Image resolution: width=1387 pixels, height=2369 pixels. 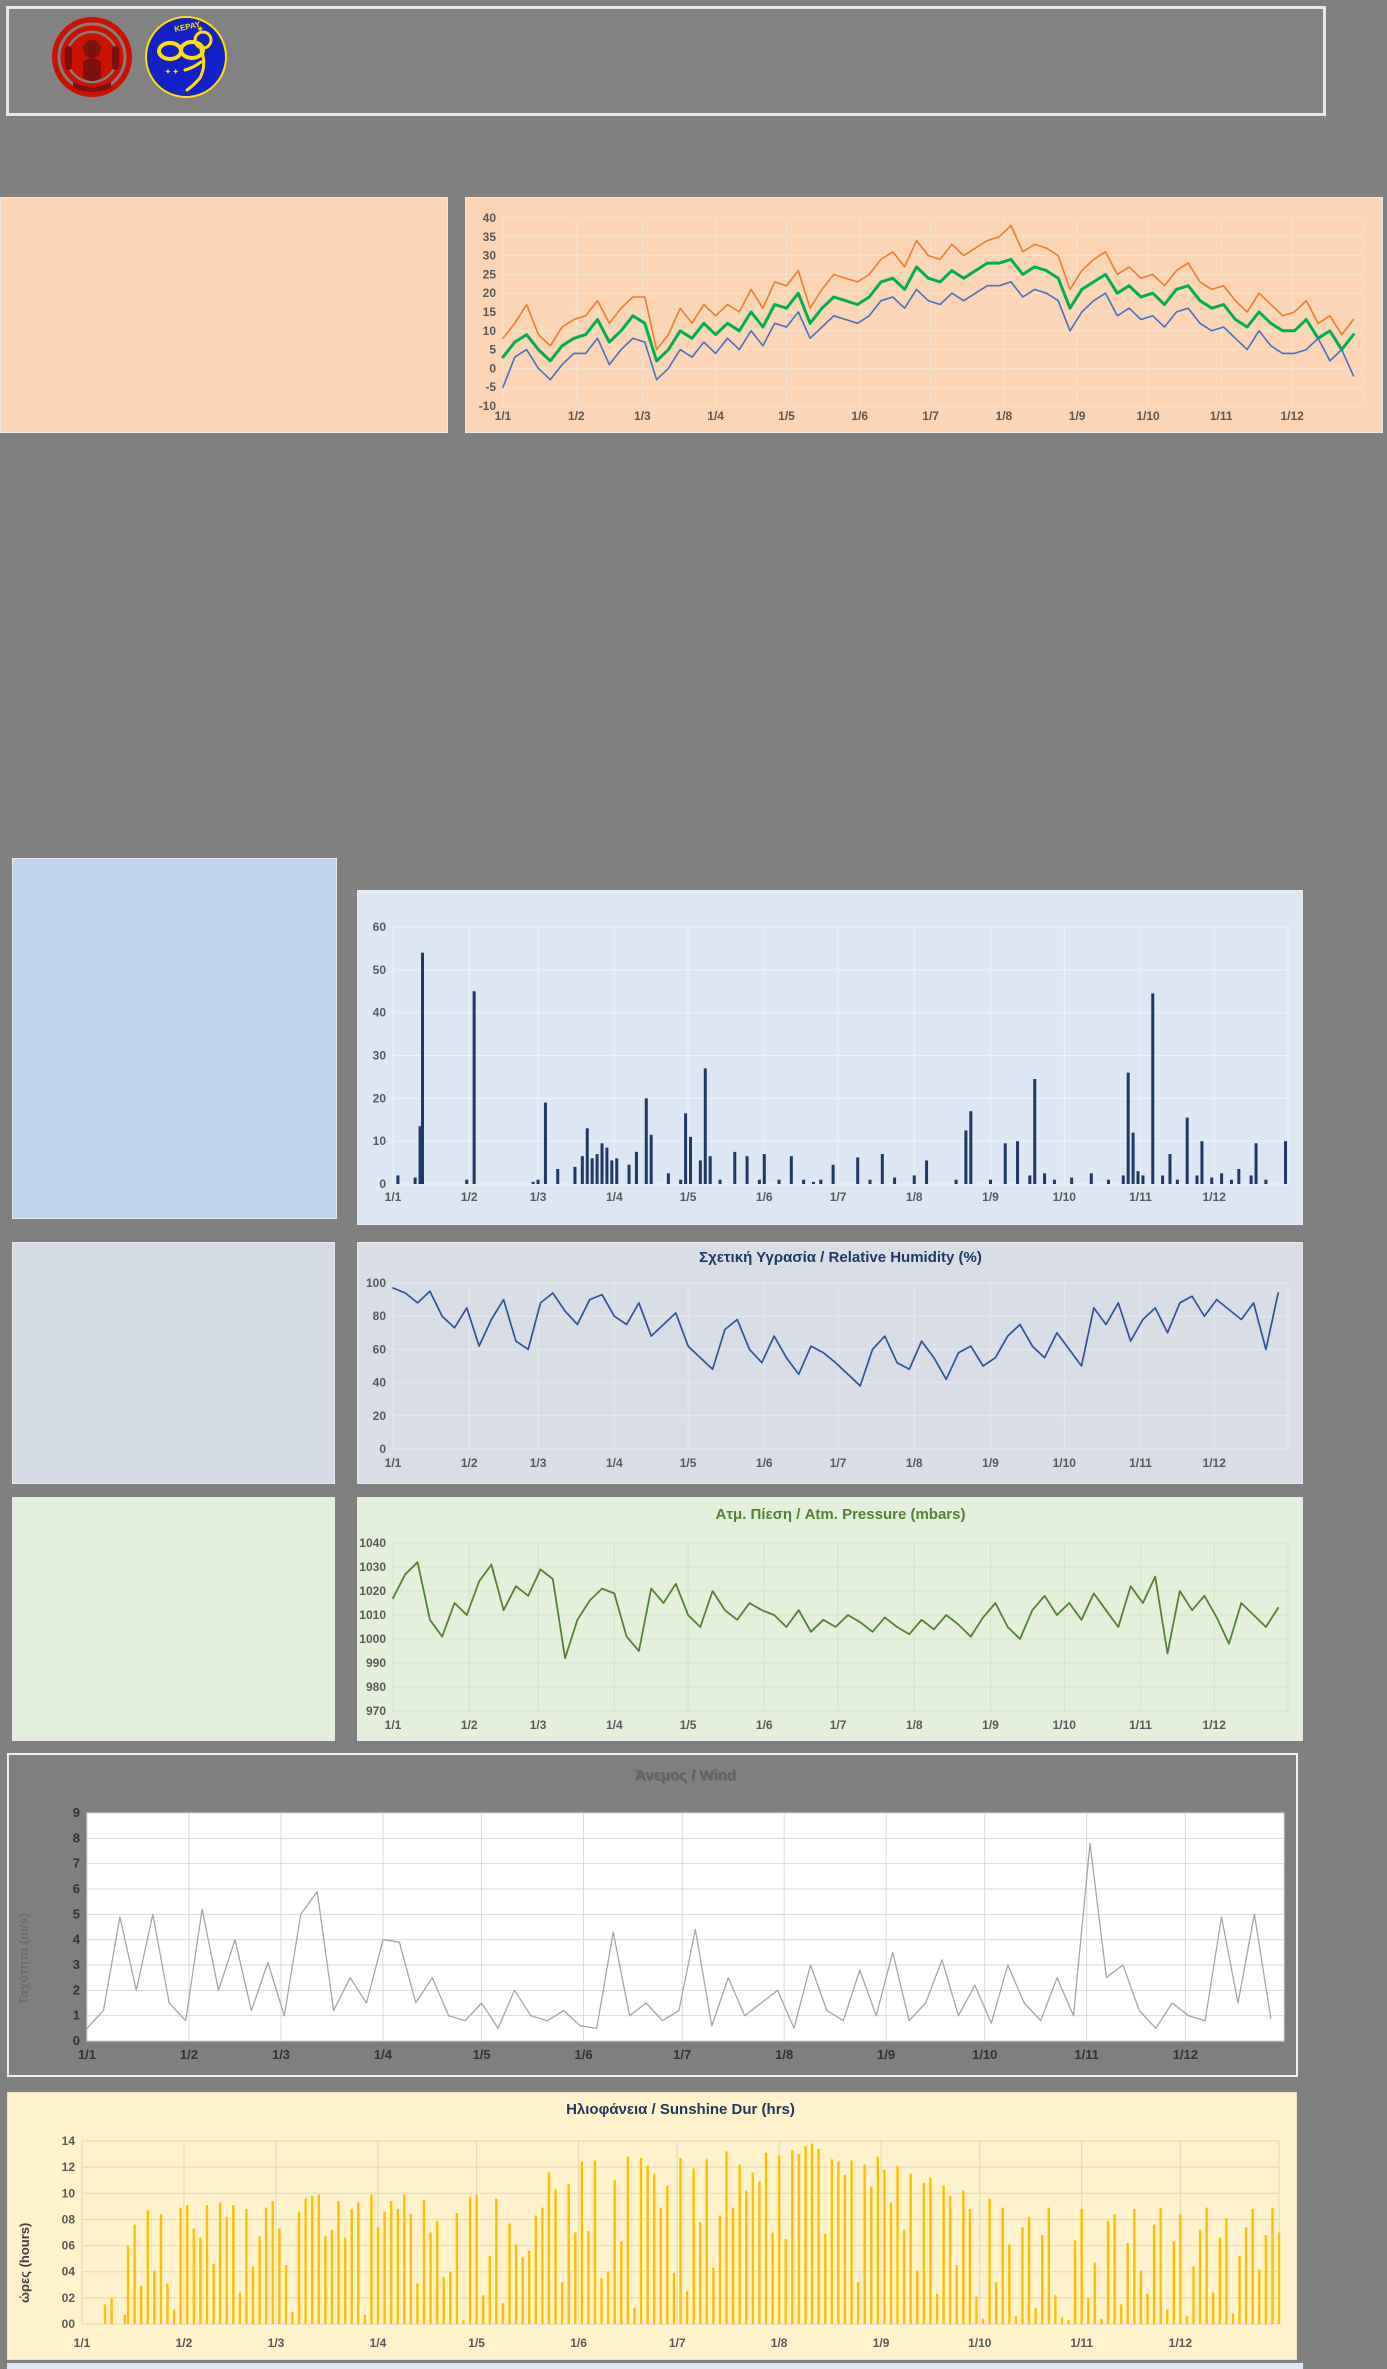 I want to click on sunshine-chart-title: Ηλιοφάνεια / Sunshine Dur (hrs), so click(x=680, y=2109).